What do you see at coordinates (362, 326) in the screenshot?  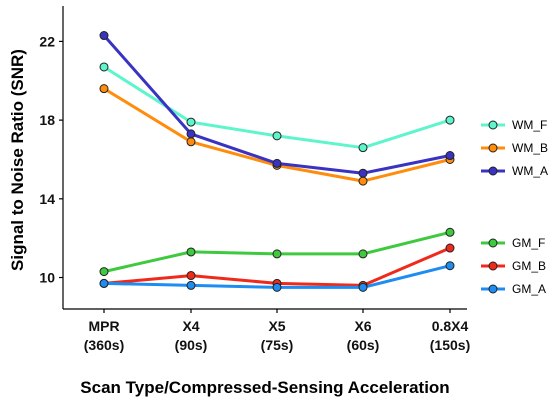 I see `x-tick-label: X6` at bounding box center [362, 326].